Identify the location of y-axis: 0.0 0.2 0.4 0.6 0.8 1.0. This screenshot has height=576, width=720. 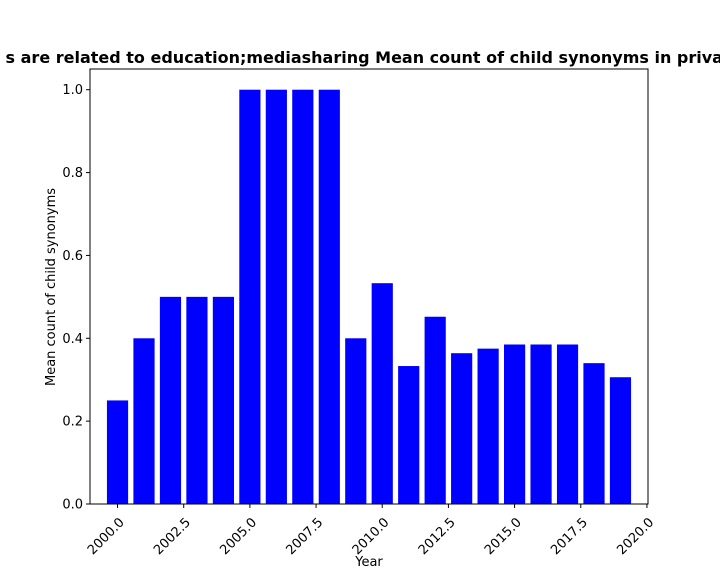
(76, 298).